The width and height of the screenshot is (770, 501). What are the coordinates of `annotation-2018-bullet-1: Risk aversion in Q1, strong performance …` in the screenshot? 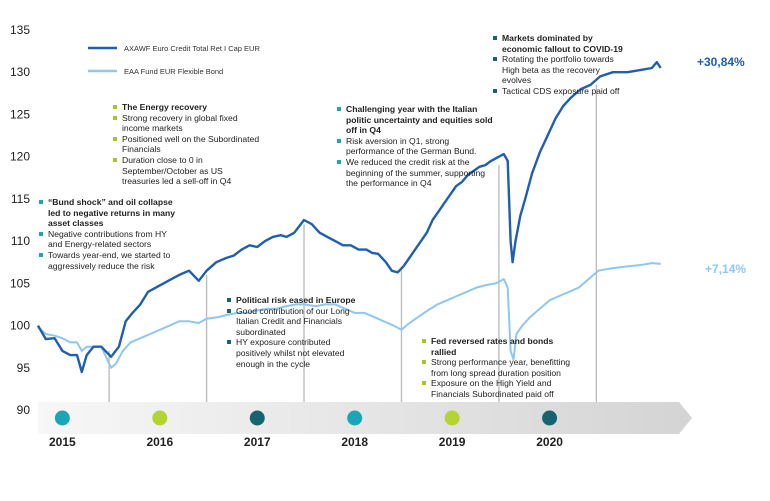 It's located at (417, 146).